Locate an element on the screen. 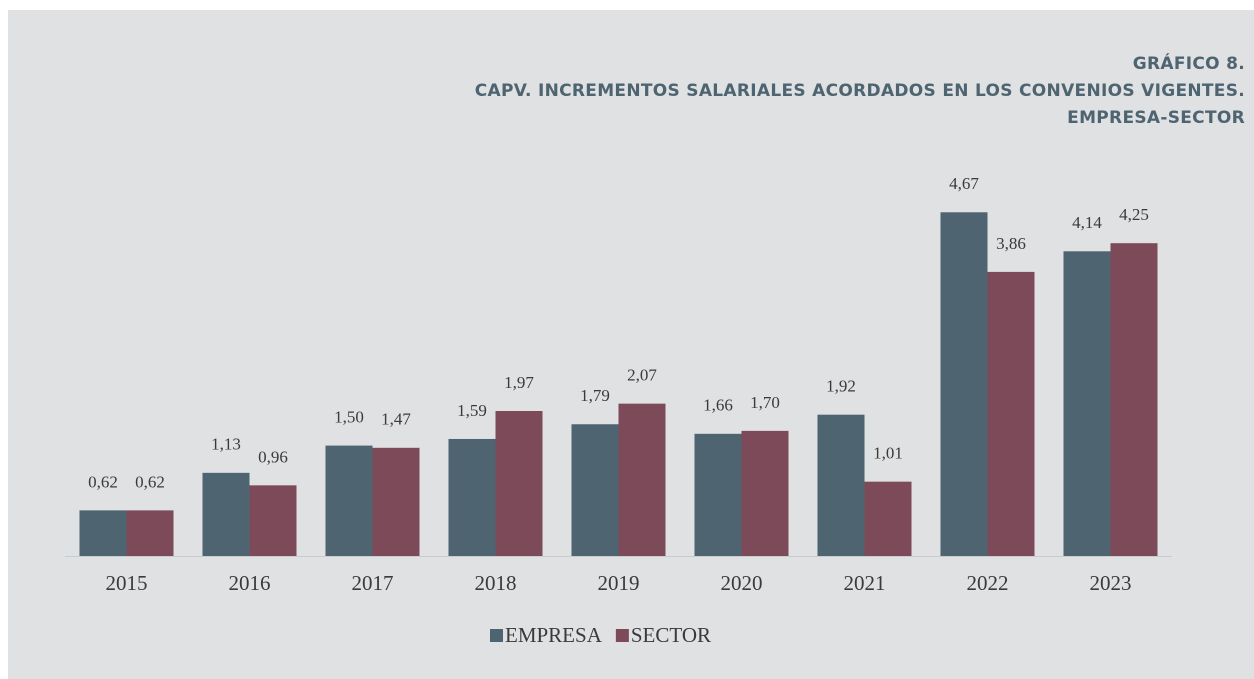 The height and width of the screenshot is (679, 1254). x-tick-label: 2019 is located at coordinates (619, 583).